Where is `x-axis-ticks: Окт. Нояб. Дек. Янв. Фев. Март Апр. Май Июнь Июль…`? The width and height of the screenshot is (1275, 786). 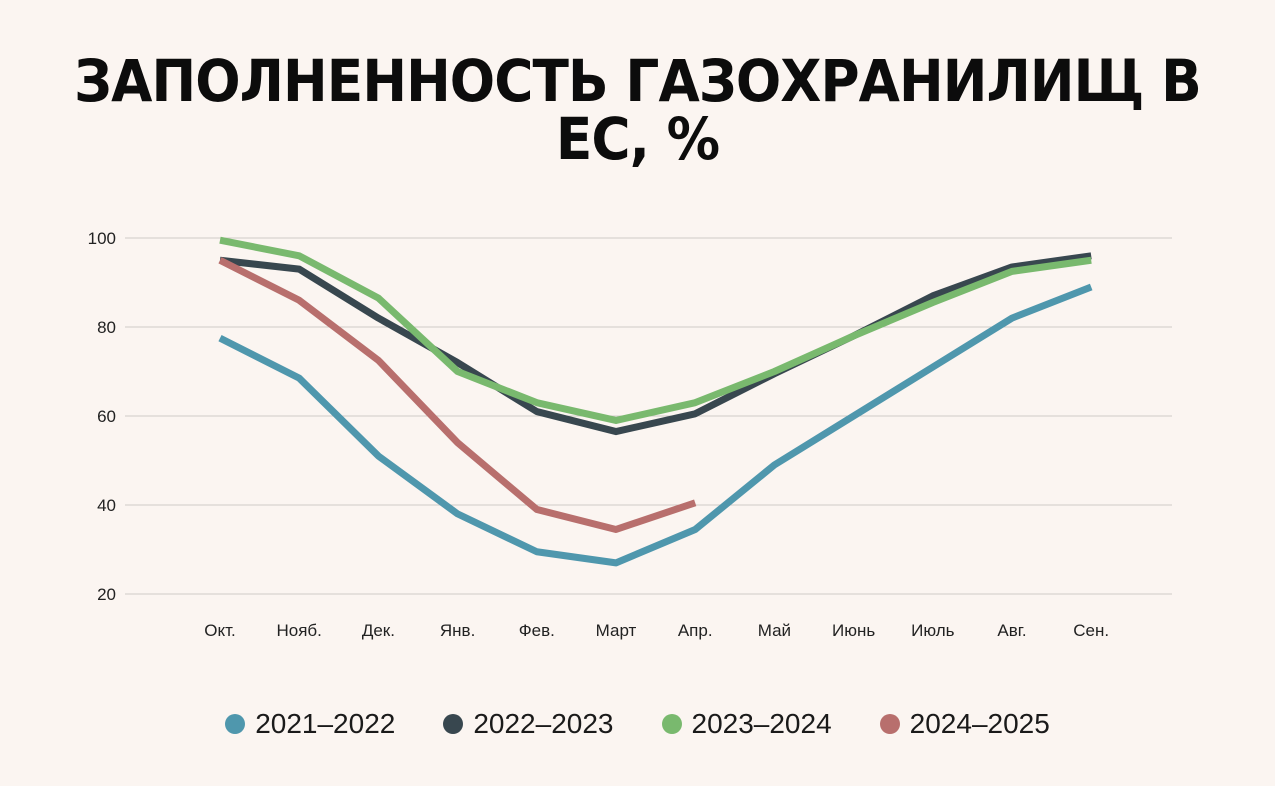 x-axis-ticks: Окт. Нояб. Дек. Янв. Фев. Март Апр. Май Июнь Июль… is located at coordinates (656, 630).